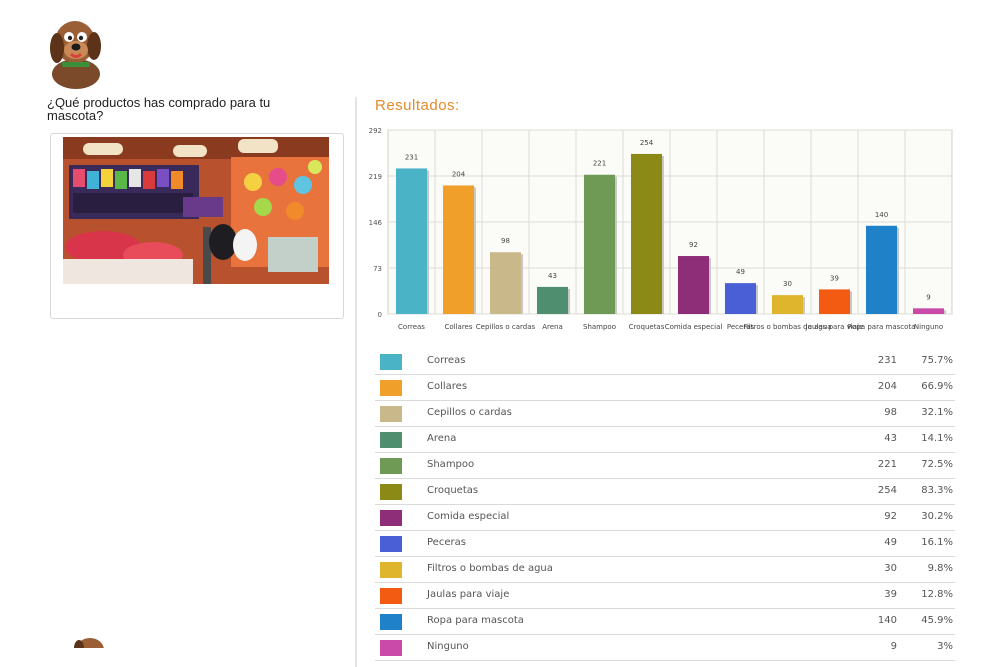 Image resolution: width=1005 pixels, height=667 pixels. I want to click on data-label: 204, so click(459, 174).